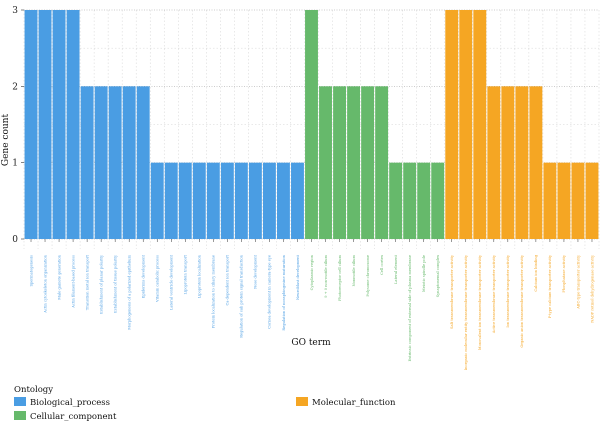 This screenshot has height=423, width=600. Describe the element at coordinates (438, 276) in the screenshot. I see `x-tick-label: Synaptonemal complex` at that location.